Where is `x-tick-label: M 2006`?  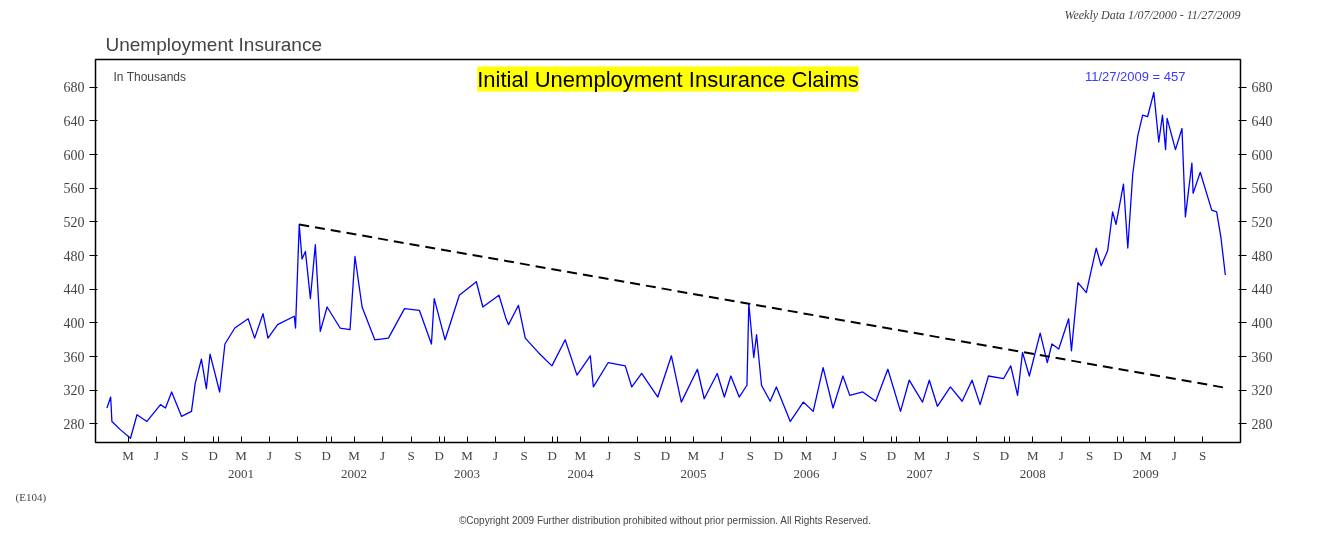 x-tick-label: M 2006 is located at coordinates (806, 464).